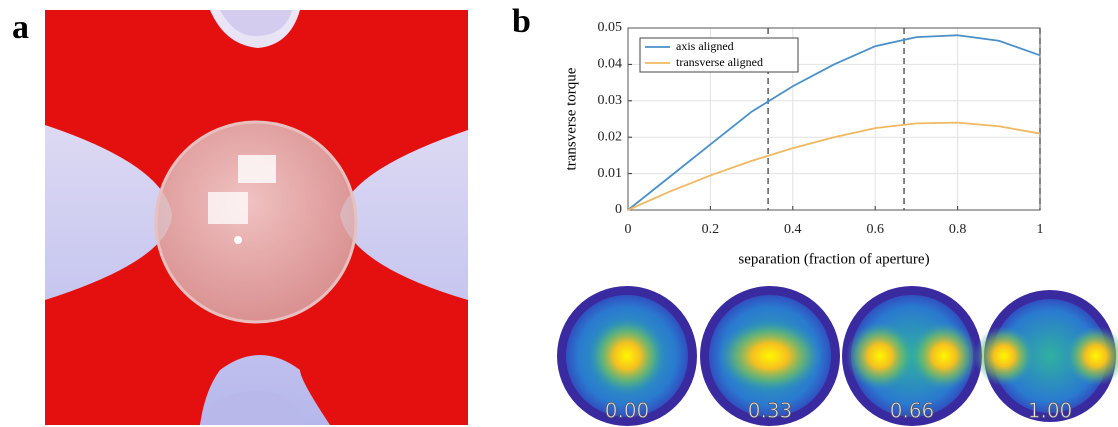  I want to click on inset-label: 1.00, so click(1050, 411).